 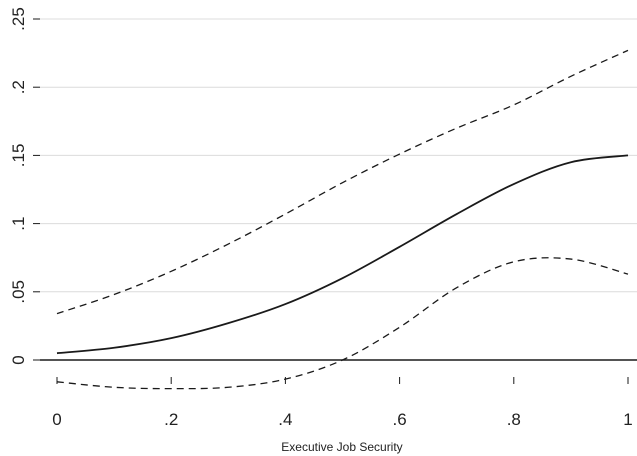 I want to click on y-tick-label: .25, so click(x=18, y=19).